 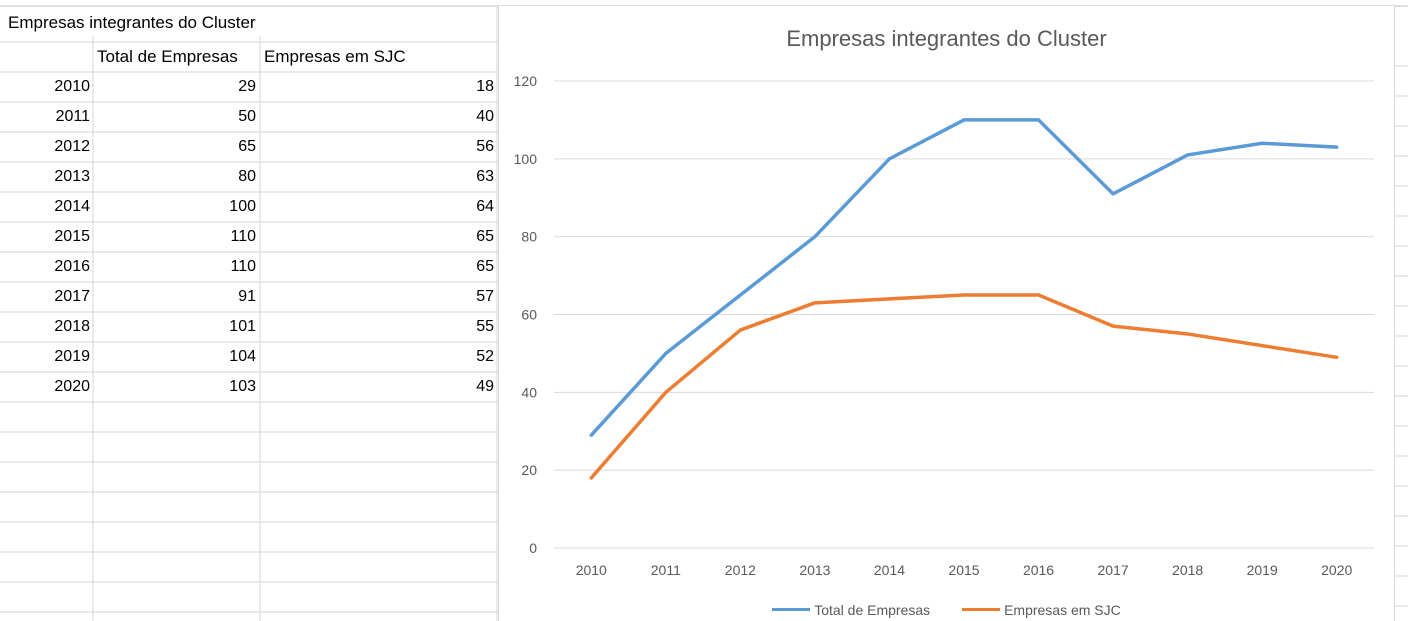 I want to click on cell-sjc: 40, so click(x=485, y=116).